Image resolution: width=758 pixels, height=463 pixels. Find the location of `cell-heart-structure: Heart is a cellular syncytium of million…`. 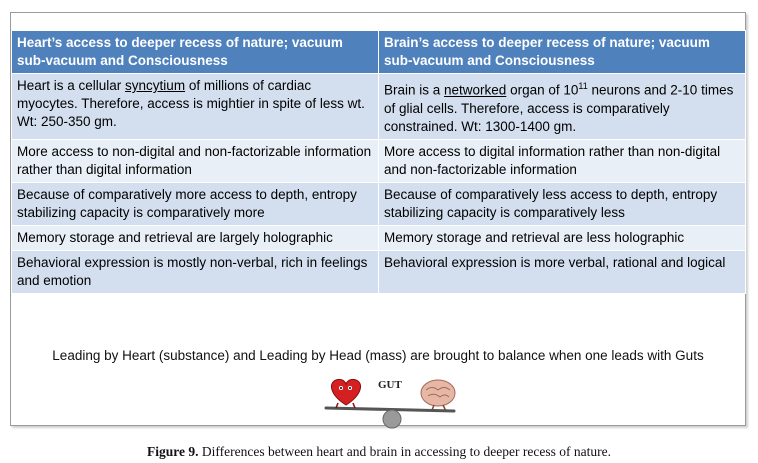

cell-heart-structure: Heart is a cellular syncytium of million… is located at coordinates (195, 106).